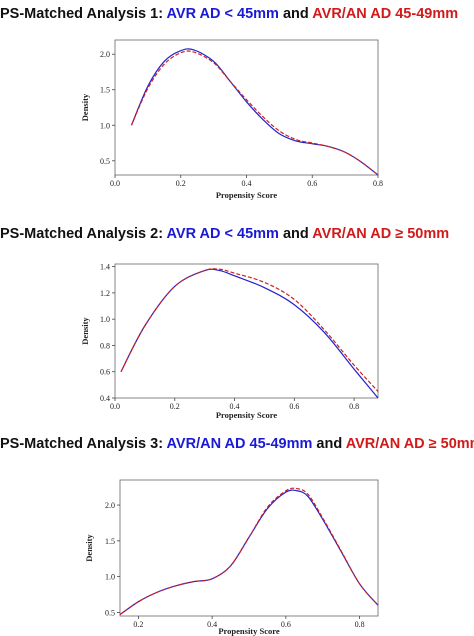 This screenshot has height=636, width=474. Describe the element at coordinates (105, 345) in the screenshot. I see `y-tick-label: 0.8` at that location.